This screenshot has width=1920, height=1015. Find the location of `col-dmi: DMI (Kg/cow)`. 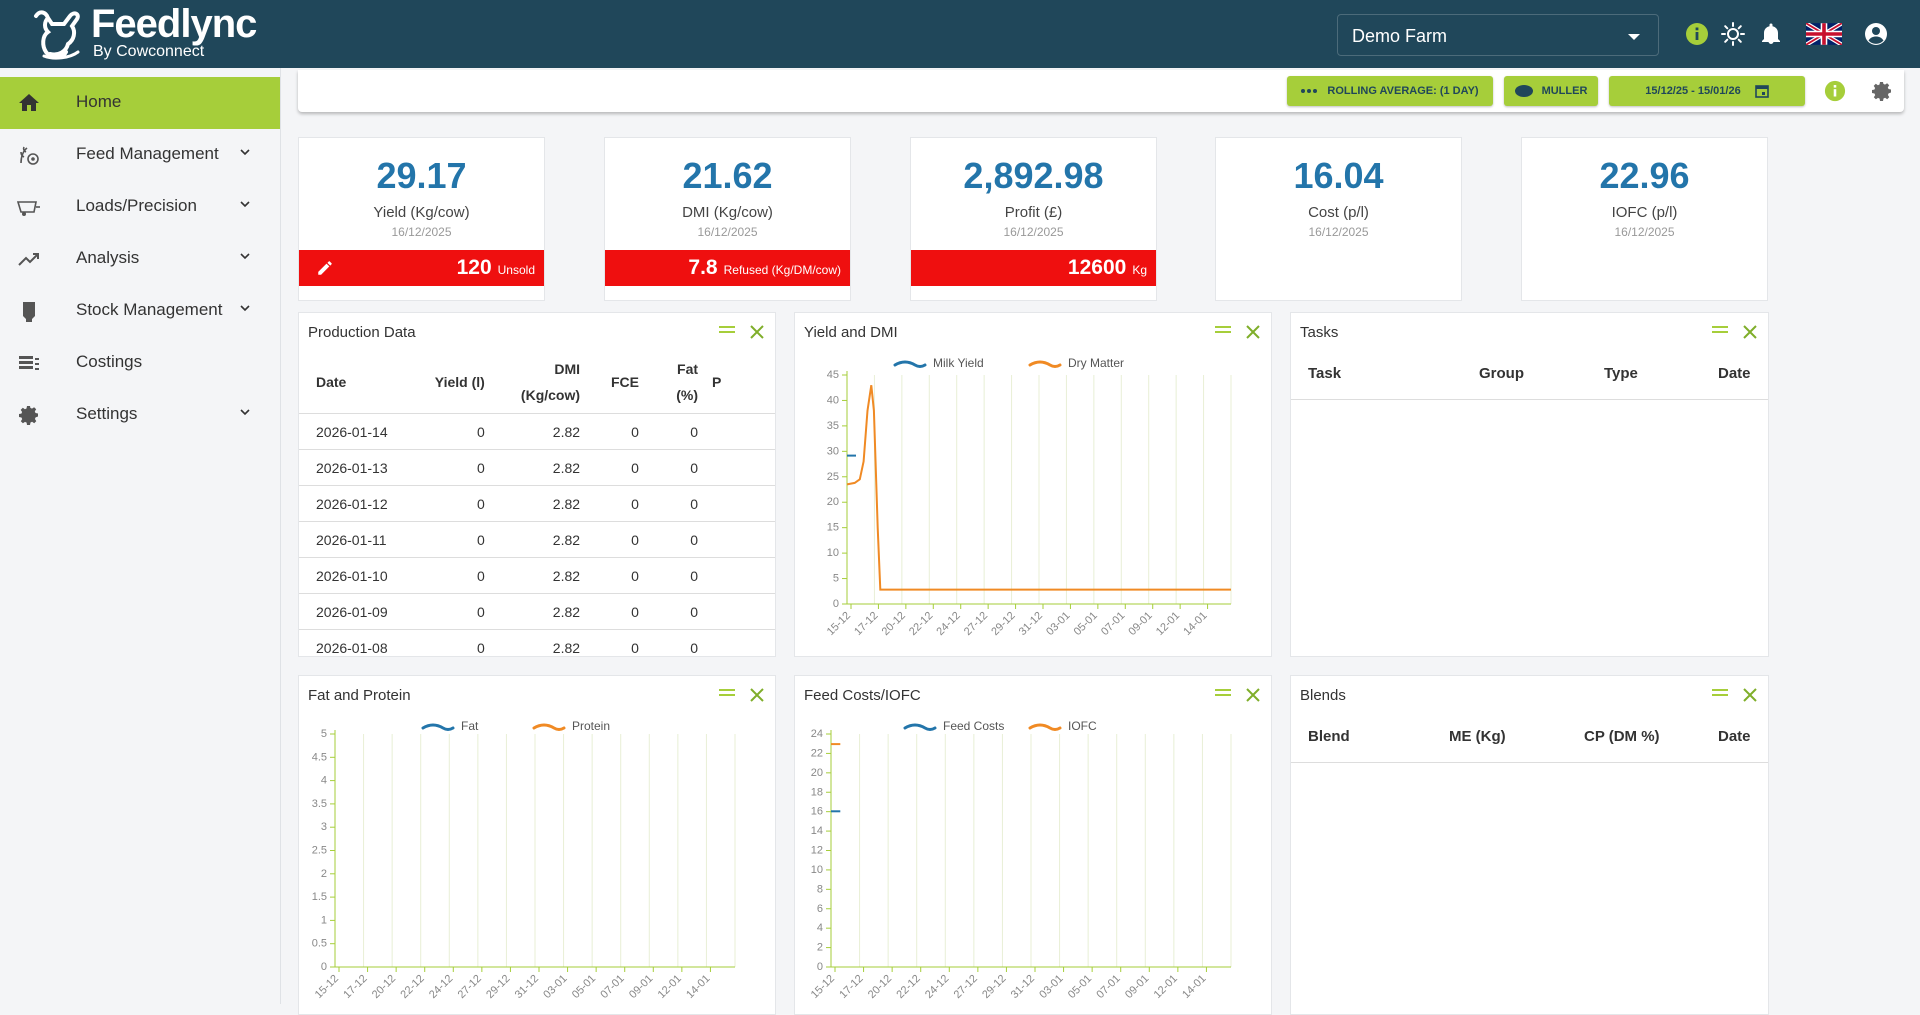

col-dmi: DMI (Kg/cow) is located at coordinates (532, 382).